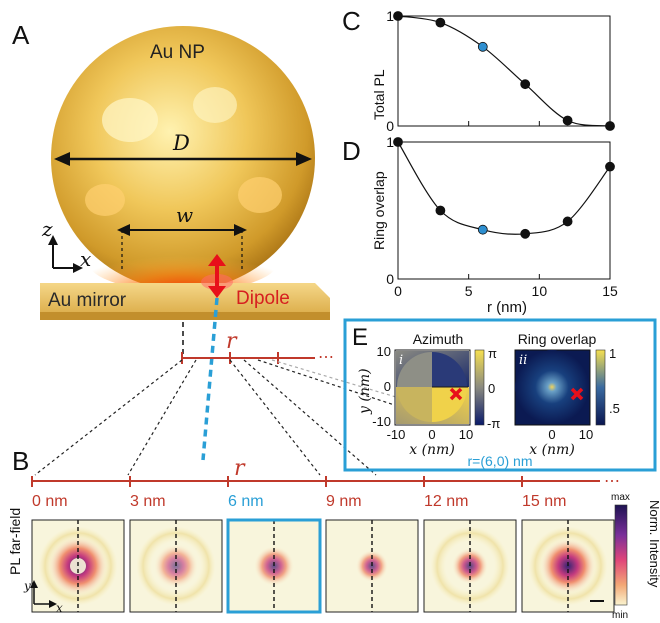 Image resolution: width=660 pixels, height=623 pixels. Describe the element at coordinates (492, 353) in the screenshot. I see `az-cb-tick-0: π` at that location.